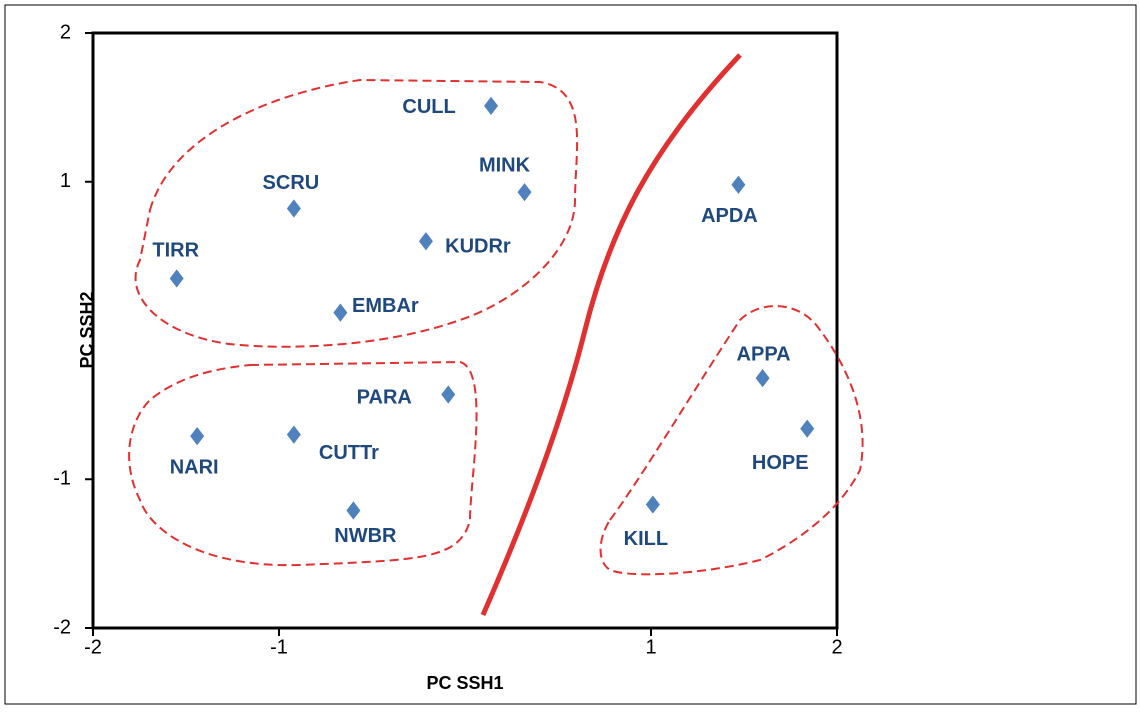 This screenshot has width=1140, height=713. I want to click on point-label: APDA, so click(729, 216).